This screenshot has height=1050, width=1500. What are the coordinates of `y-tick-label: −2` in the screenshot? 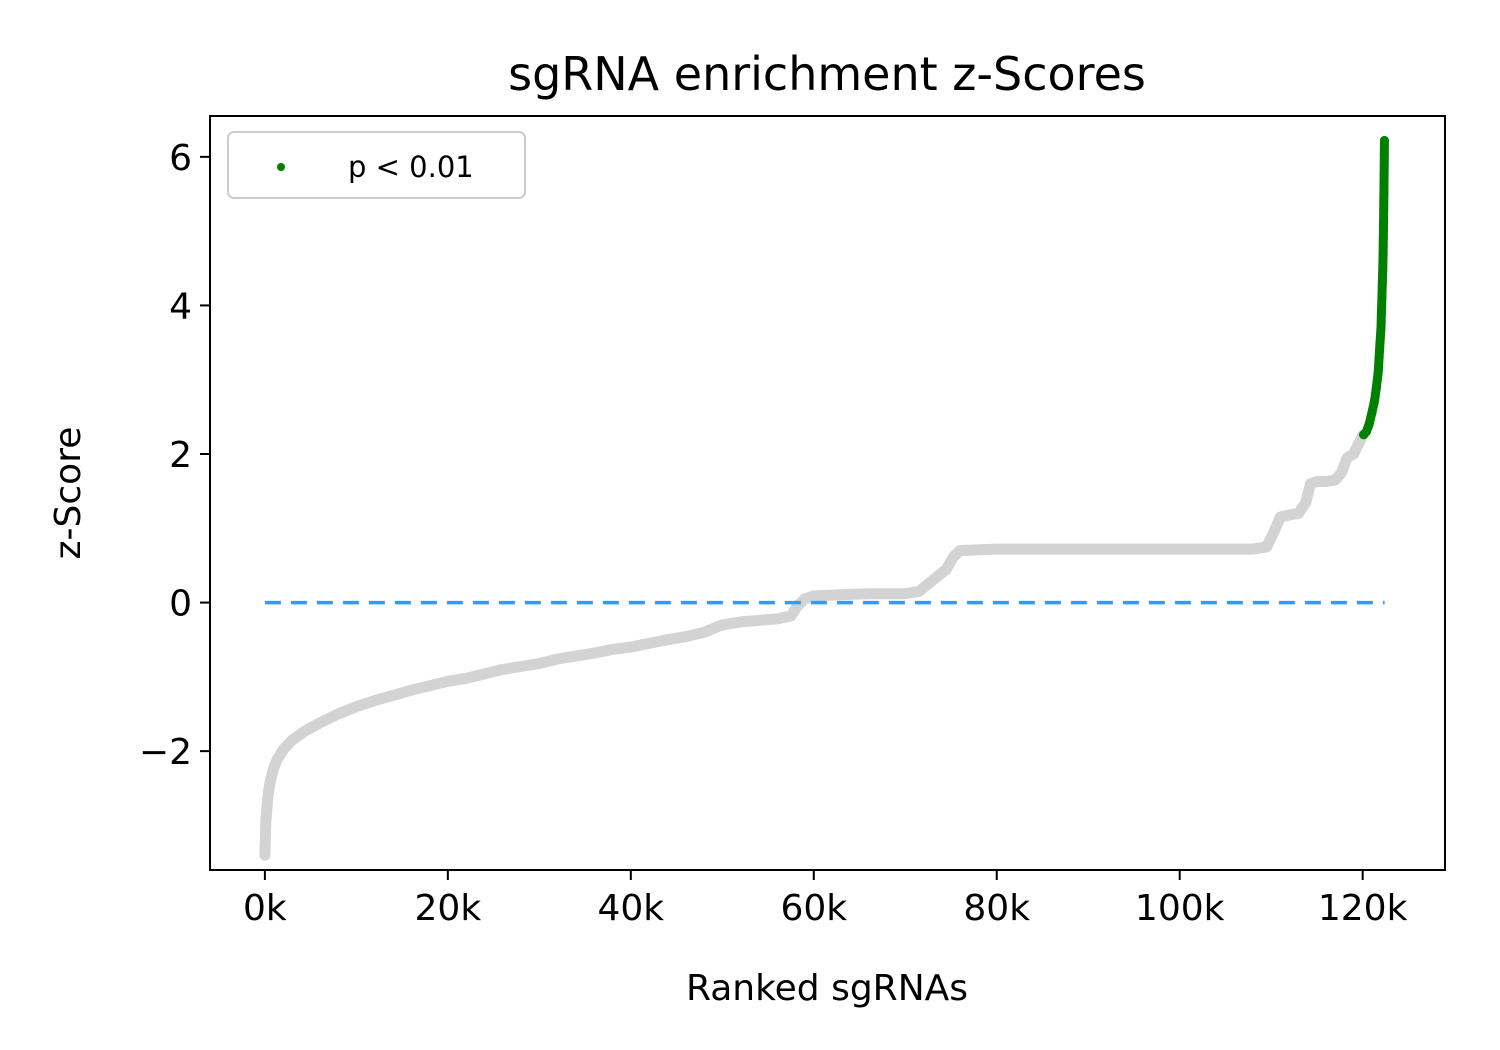 It's located at (165, 752).